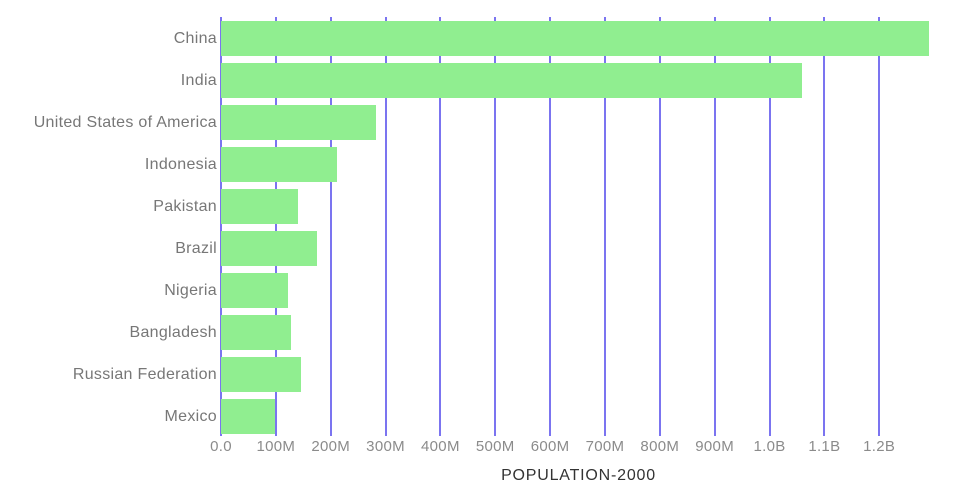 The height and width of the screenshot is (500, 960). Describe the element at coordinates (259, 206) in the screenshot. I see `bar-pakistan` at that location.